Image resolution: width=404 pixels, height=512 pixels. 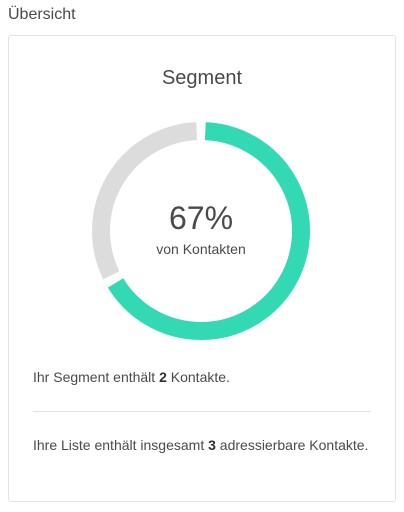 What do you see at coordinates (96, 377) in the screenshot?
I see `segment-contacts-prefix: Ihr Segment enthält` at bounding box center [96, 377].